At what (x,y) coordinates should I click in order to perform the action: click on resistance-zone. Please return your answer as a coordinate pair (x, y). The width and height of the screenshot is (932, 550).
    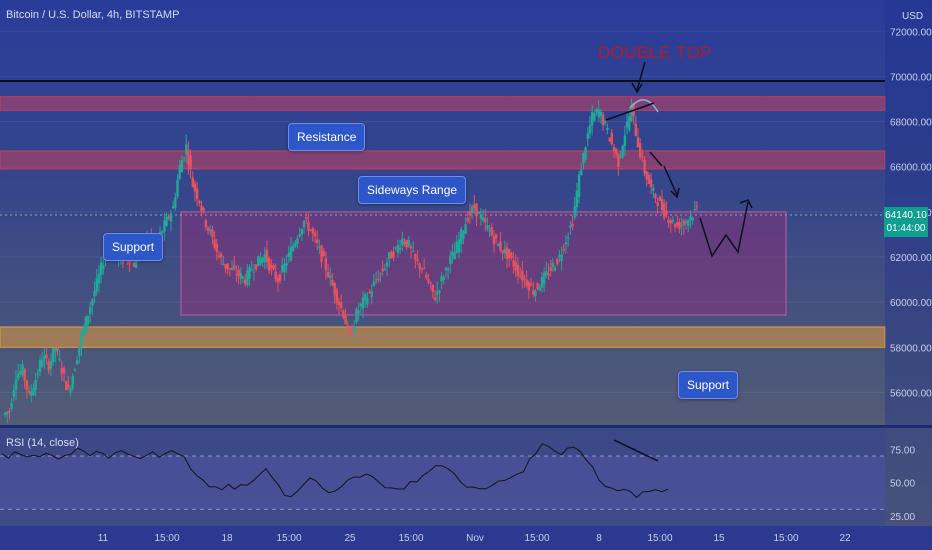
    Looking at the image, I should click on (443, 160).